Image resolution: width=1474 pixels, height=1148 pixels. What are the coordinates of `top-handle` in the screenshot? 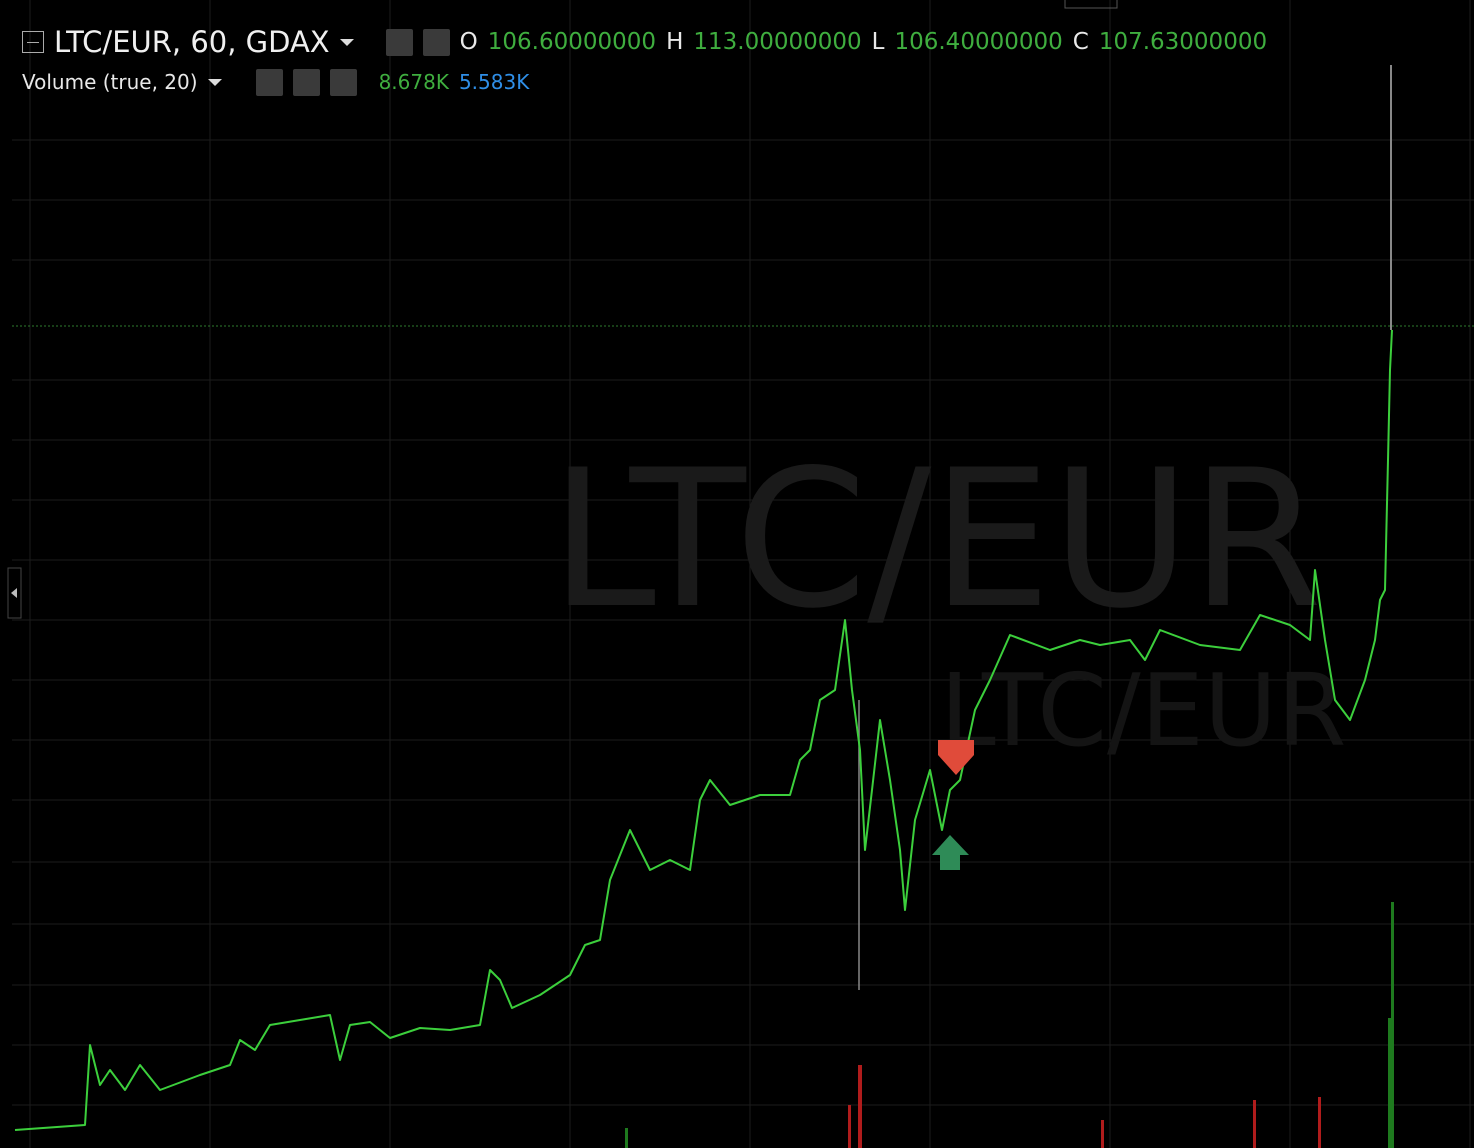 It's located at (1091, 4).